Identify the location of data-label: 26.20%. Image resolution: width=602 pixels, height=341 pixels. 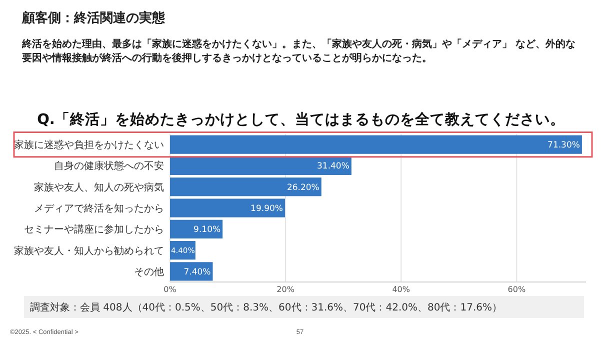
(303, 187).